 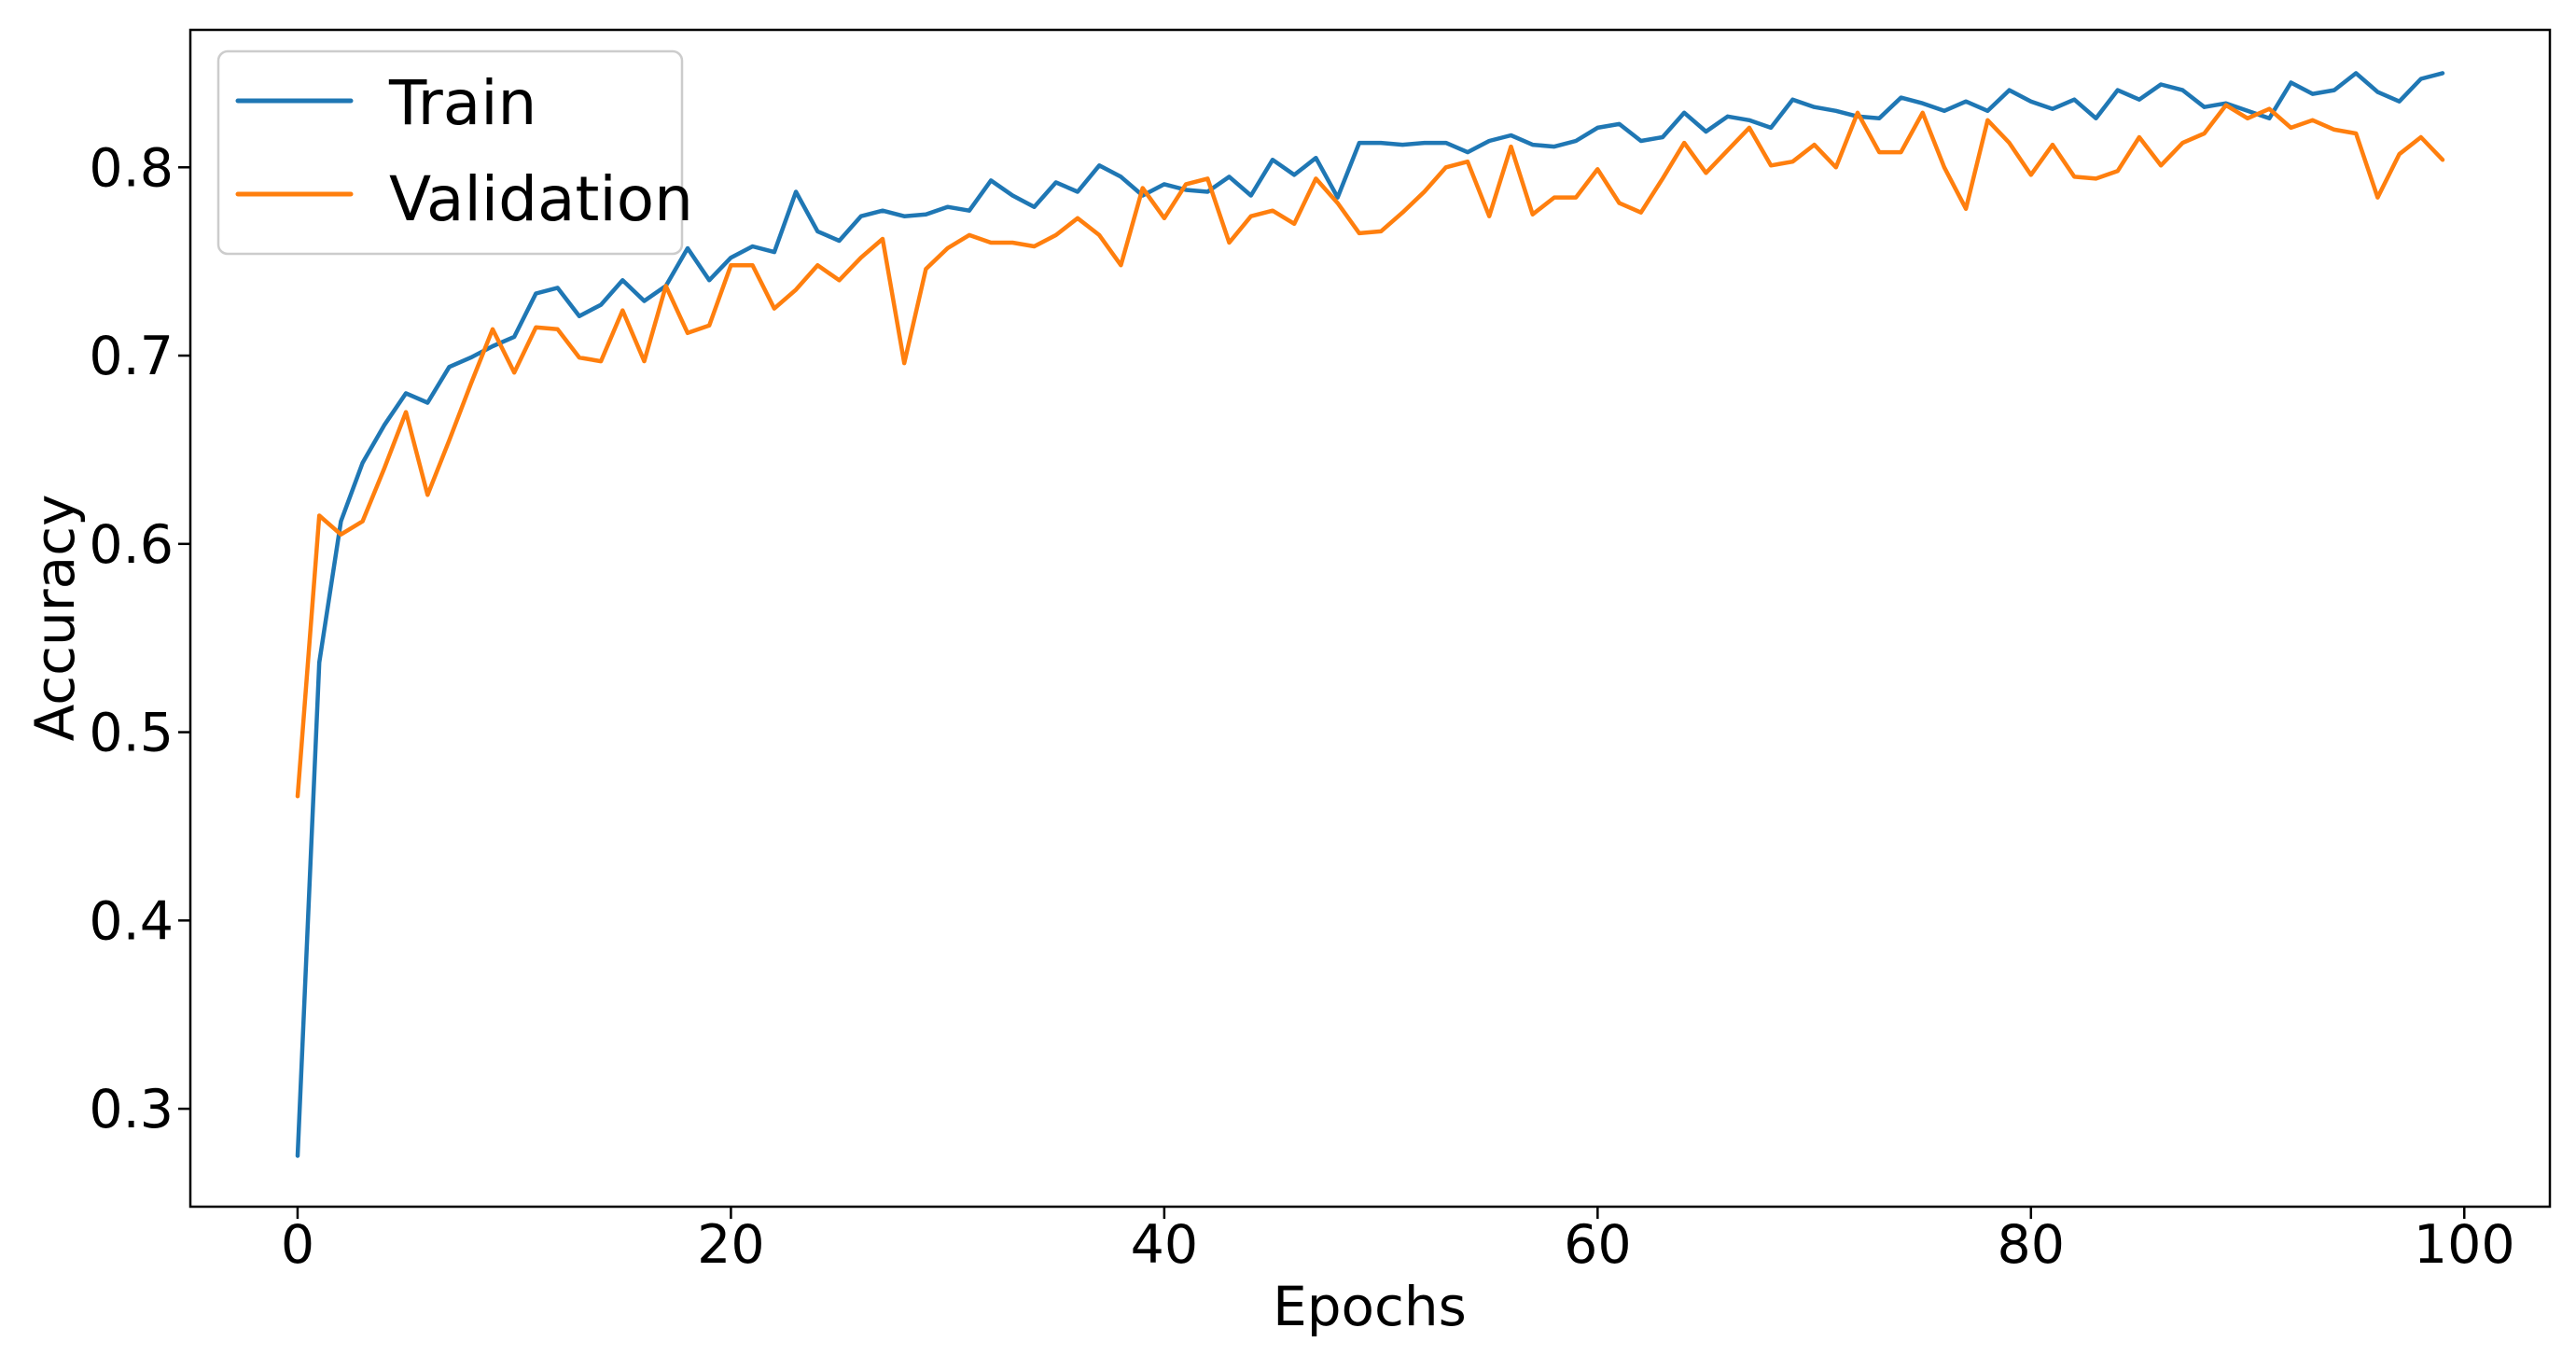 What do you see at coordinates (131, 921) in the screenshot?
I see `y-tick-label: 0.4` at bounding box center [131, 921].